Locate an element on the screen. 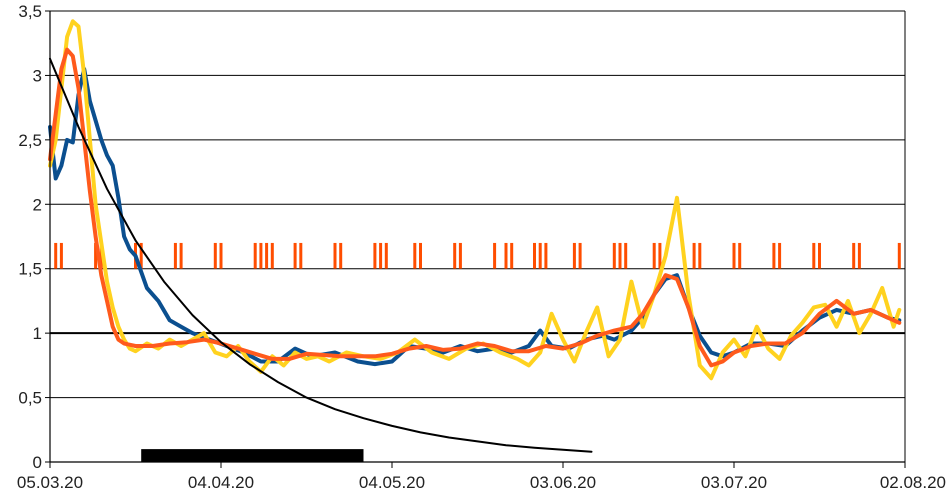 This screenshot has height=500, width=950. period-bar-rect is located at coordinates (252, 455).